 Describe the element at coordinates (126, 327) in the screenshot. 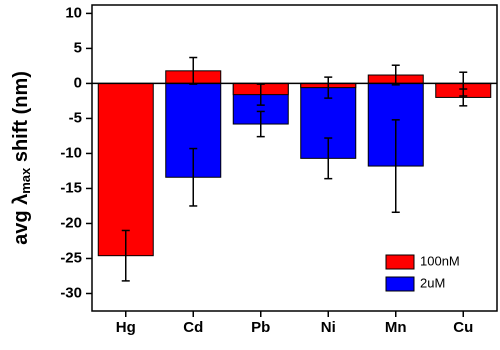

I see `x-tick-label: Hg` at that location.